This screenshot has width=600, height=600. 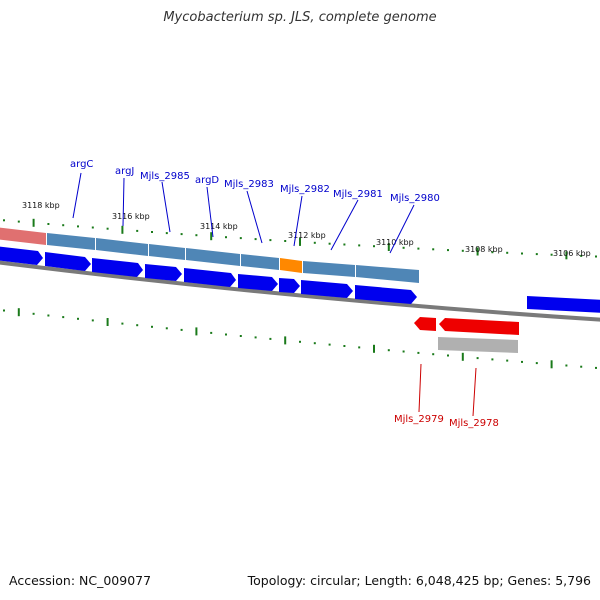 I want to click on operon-segment-highlight, so click(x=291, y=265).